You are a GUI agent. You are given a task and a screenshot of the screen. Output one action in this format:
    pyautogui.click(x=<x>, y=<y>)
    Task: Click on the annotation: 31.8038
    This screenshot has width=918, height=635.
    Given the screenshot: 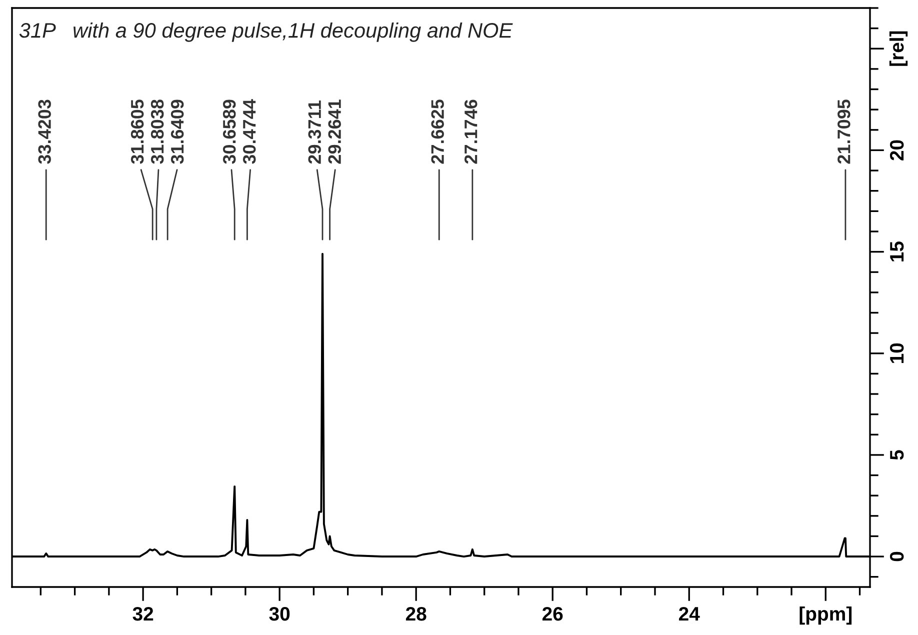 What is the action you would take?
    pyautogui.click(x=157, y=132)
    